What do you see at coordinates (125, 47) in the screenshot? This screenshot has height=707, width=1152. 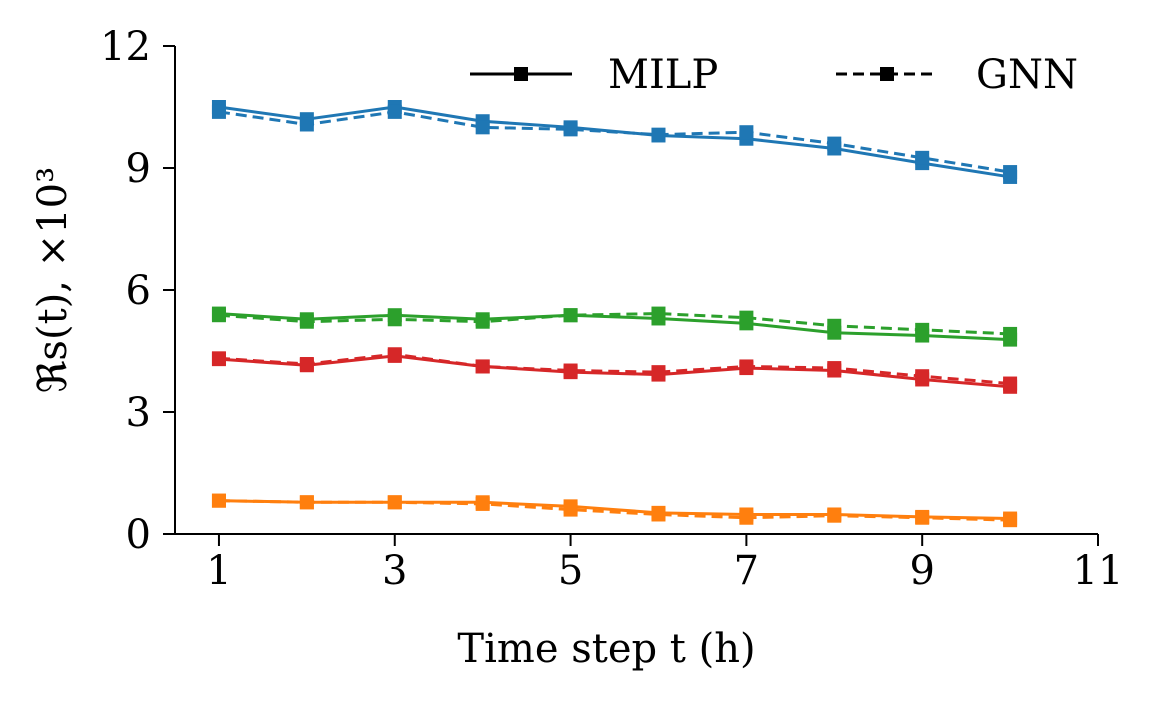 I see `y-tick-label: 12` at bounding box center [125, 47].